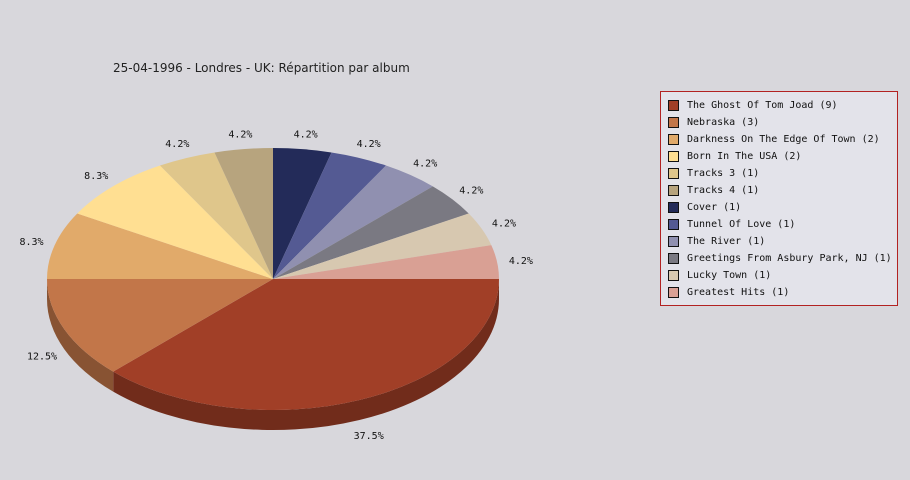 This screenshot has height=480, width=910. I want to click on slice-percent-label-10: 4.2%, so click(504, 224).